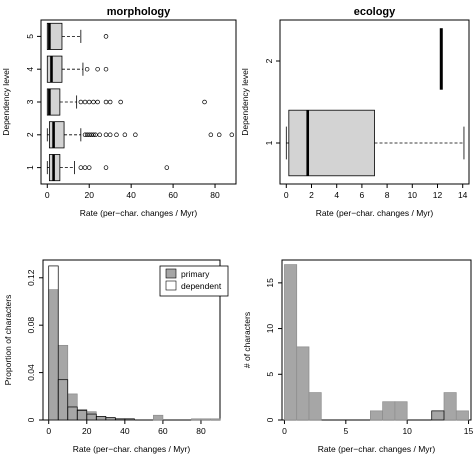 The image size is (474, 472). What do you see at coordinates (362, 195) in the screenshot?
I see `x-tick-label: 6` at bounding box center [362, 195].